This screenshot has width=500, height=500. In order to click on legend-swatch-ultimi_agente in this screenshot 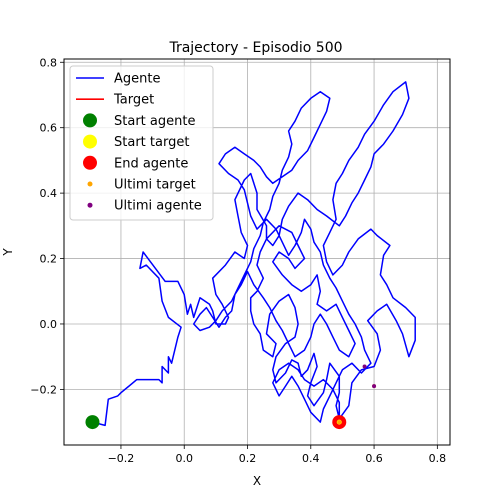, I will do `click(90, 205)`.